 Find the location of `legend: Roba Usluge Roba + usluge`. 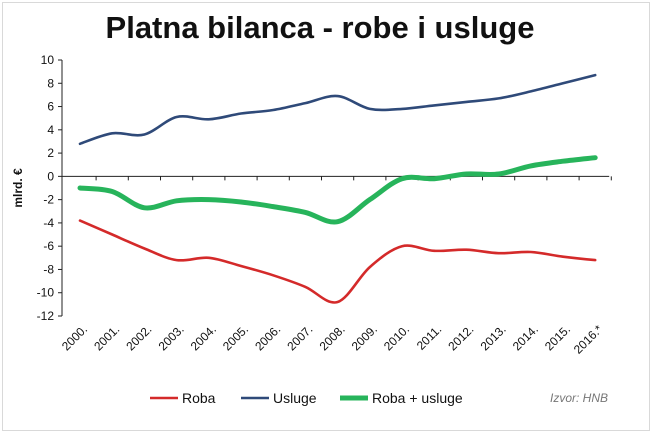

legend: Roba Usluge Roba + usluge is located at coordinates (306, 398).